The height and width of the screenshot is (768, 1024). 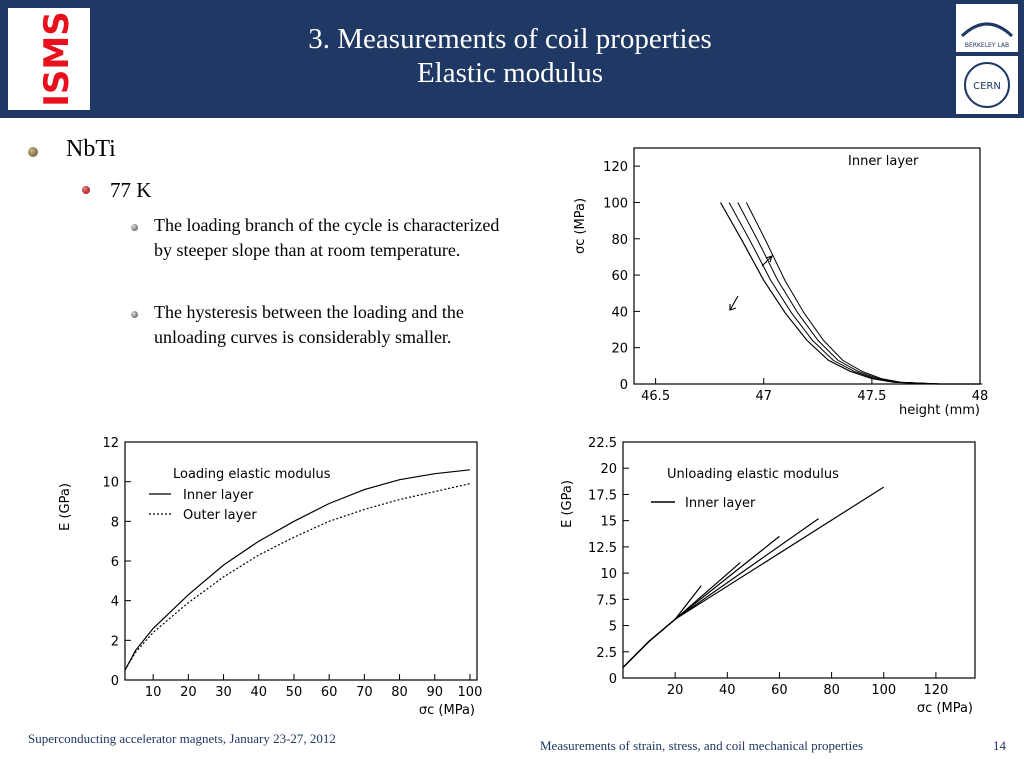 What do you see at coordinates (606, 600) in the screenshot?
I see `chart2-ytick-label: 7.5` at bounding box center [606, 600].